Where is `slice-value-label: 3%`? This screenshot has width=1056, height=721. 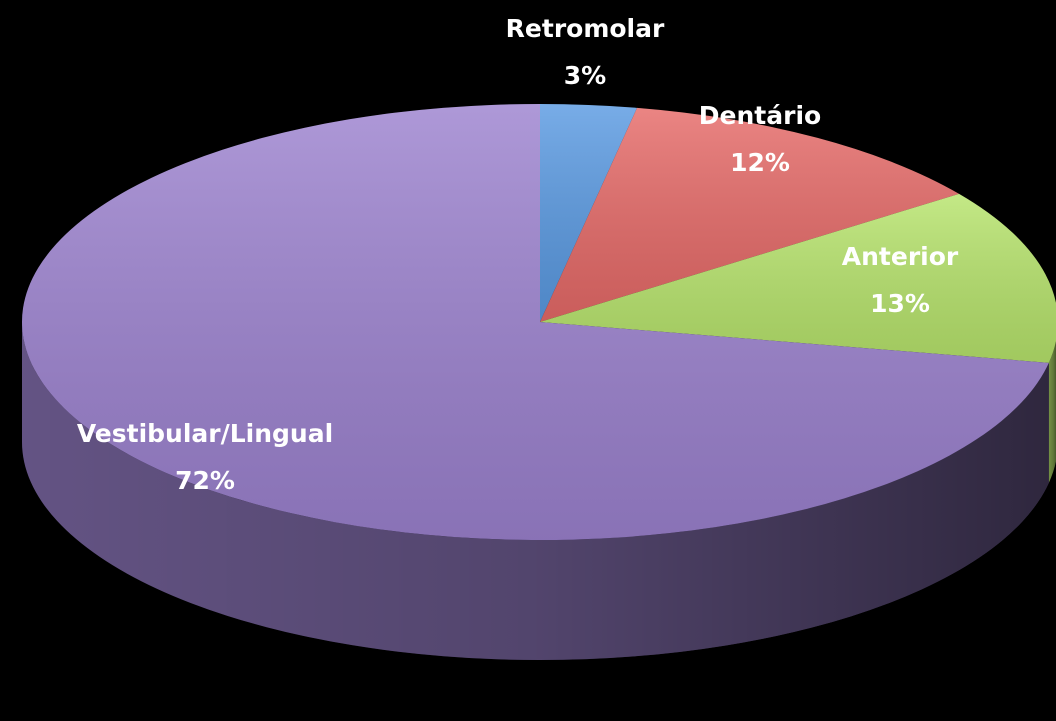
slice-value-label: 3% is located at coordinates (585, 75).